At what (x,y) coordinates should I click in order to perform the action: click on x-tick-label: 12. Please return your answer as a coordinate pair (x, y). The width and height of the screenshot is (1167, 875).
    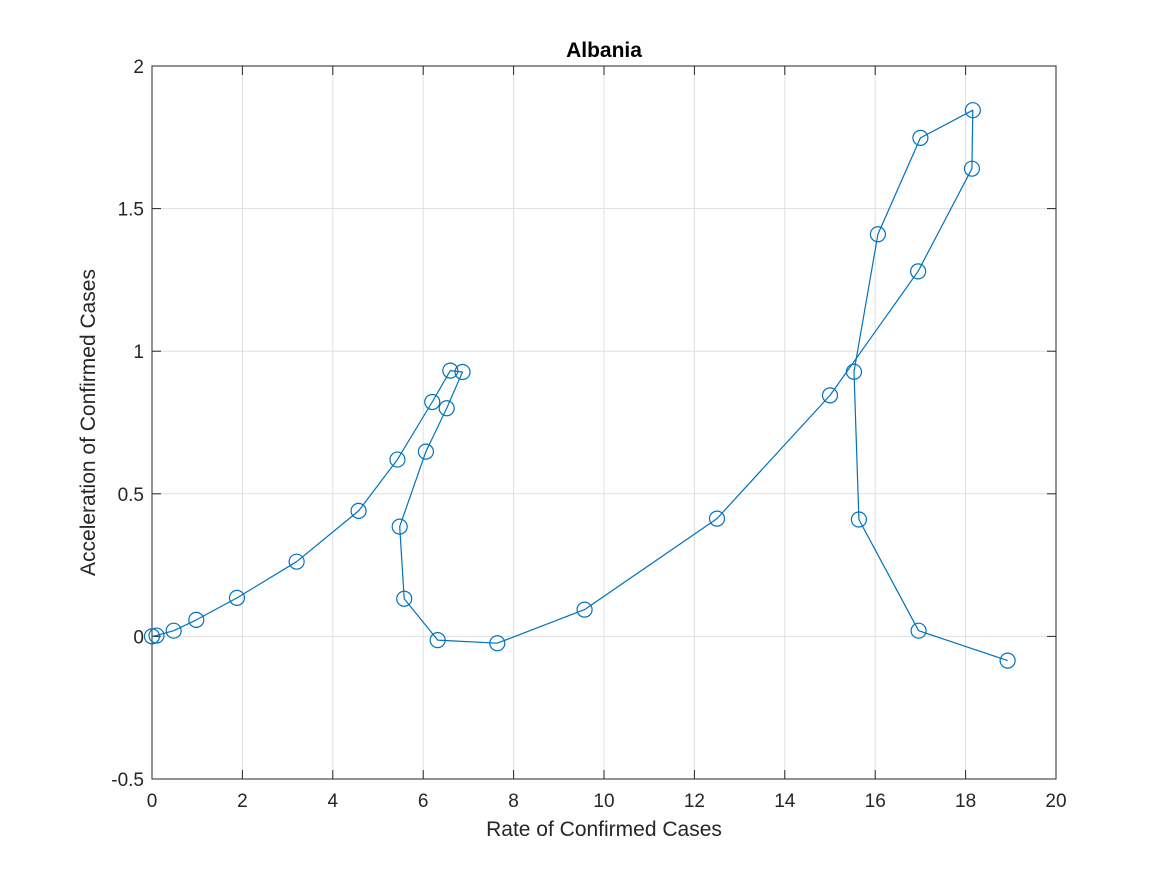
    Looking at the image, I should click on (694, 801).